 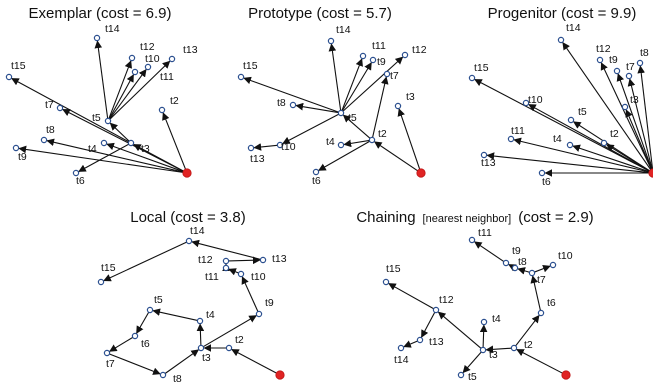 I want to click on edge-t5-to-t15, so click(x=291, y=94).